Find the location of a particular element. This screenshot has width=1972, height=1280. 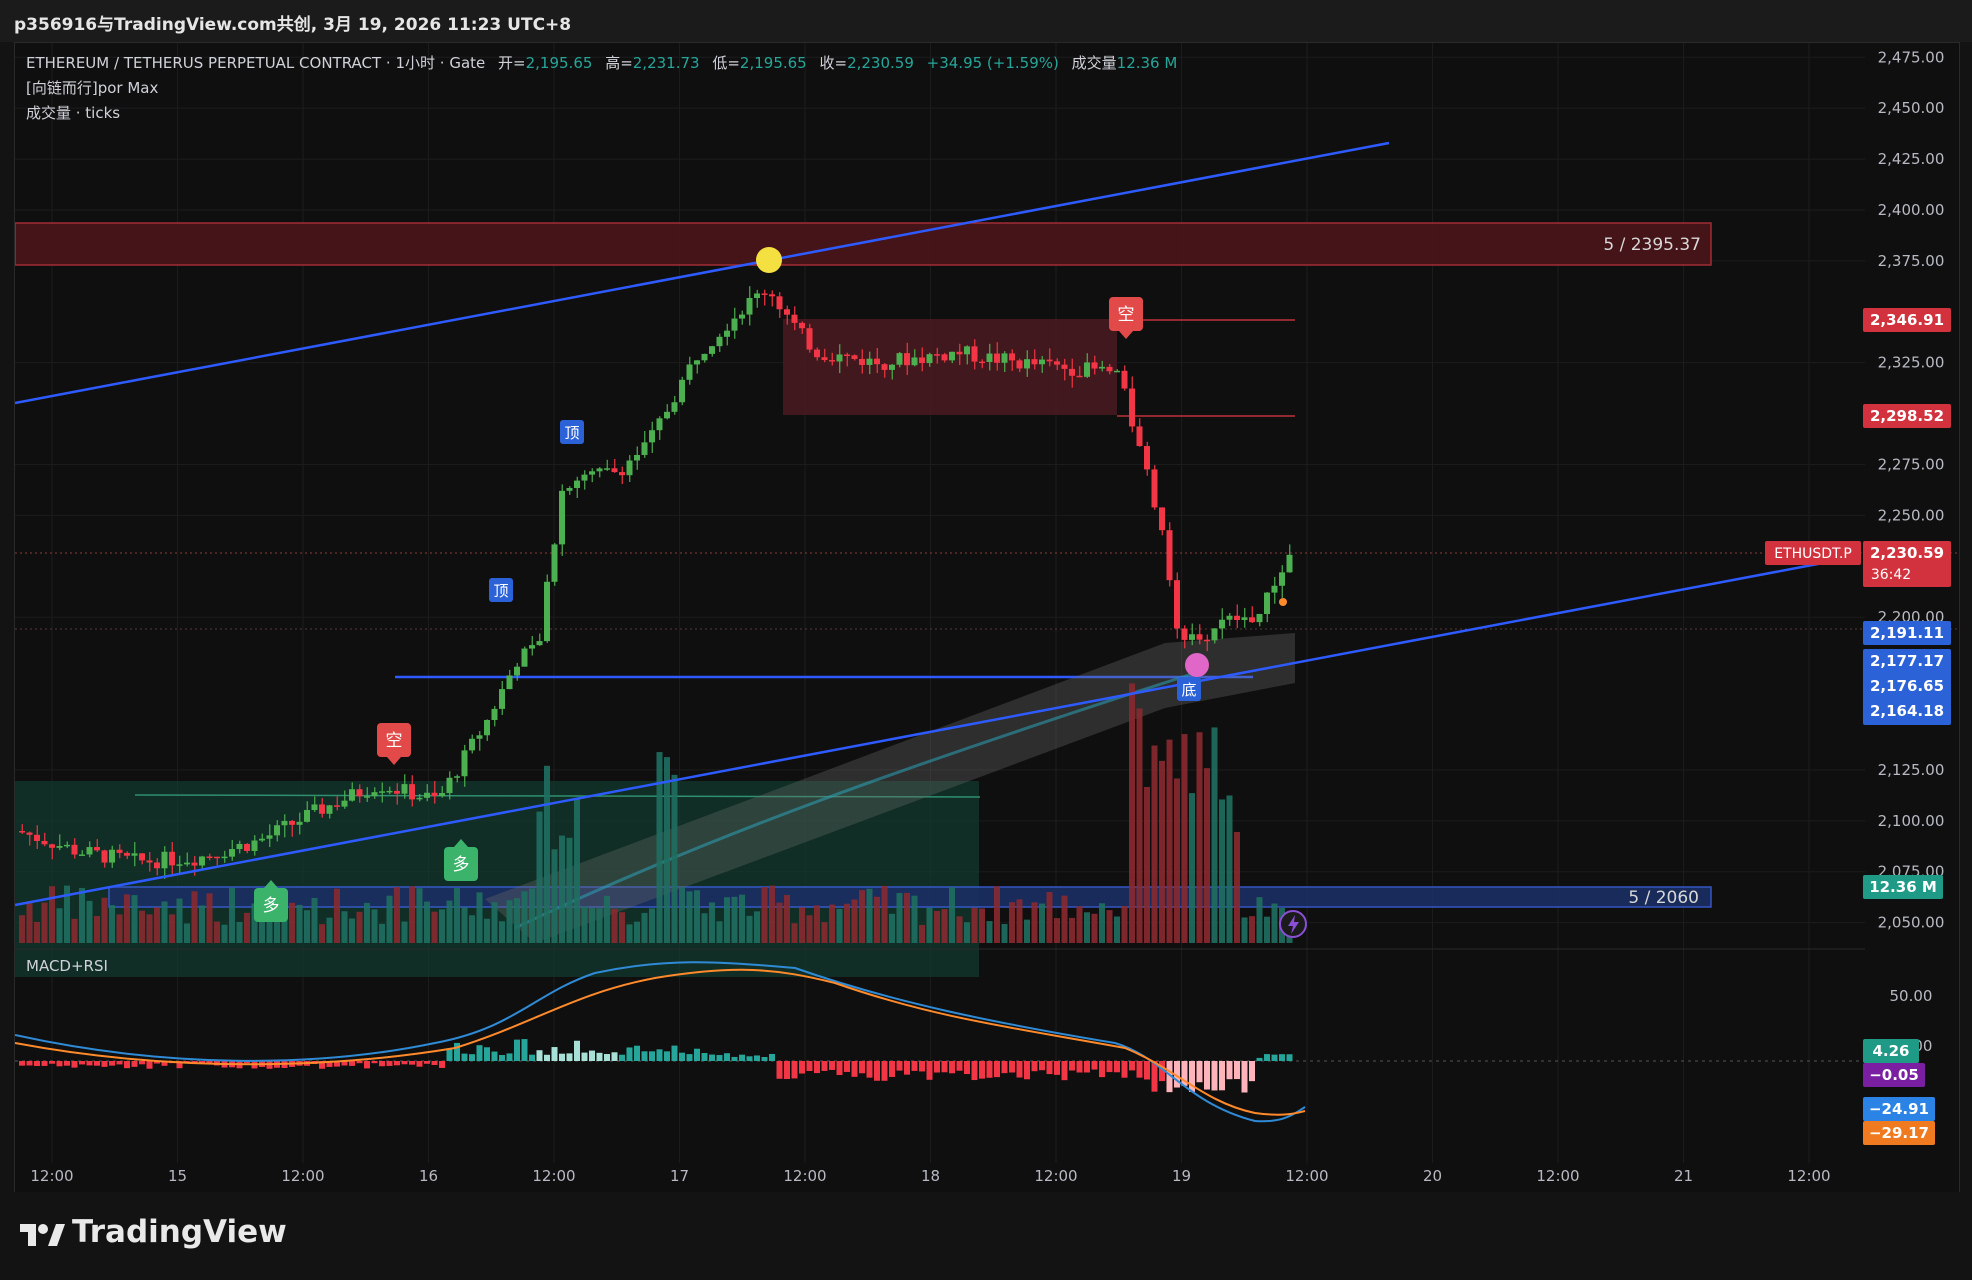

short-marker-2: 空 is located at coordinates (1126, 318).